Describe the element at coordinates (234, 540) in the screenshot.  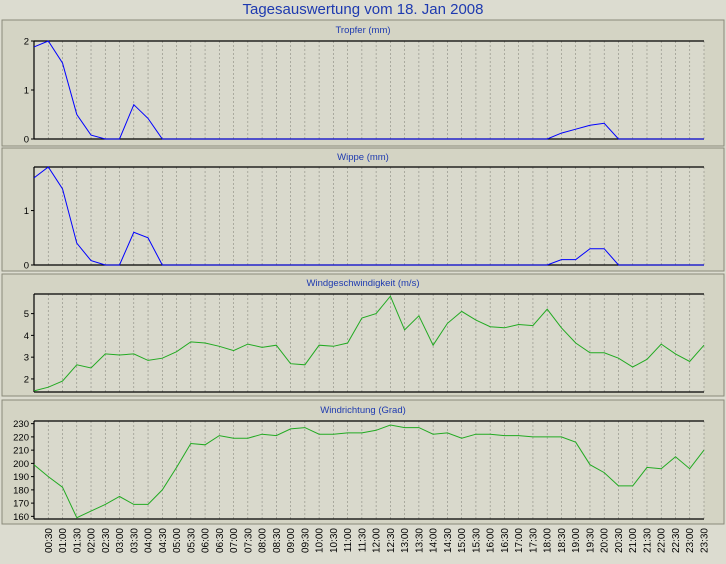
I see `x-tick-label: 07:00` at that location.